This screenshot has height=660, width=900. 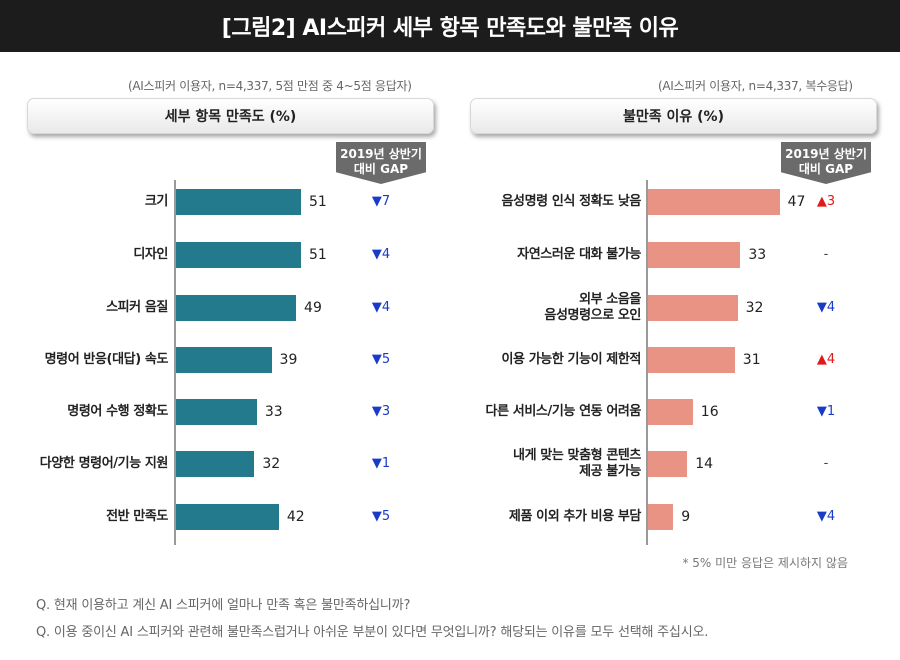 What do you see at coordinates (295, 517) in the screenshot?
I see `left-value-label: 42` at bounding box center [295, 517].